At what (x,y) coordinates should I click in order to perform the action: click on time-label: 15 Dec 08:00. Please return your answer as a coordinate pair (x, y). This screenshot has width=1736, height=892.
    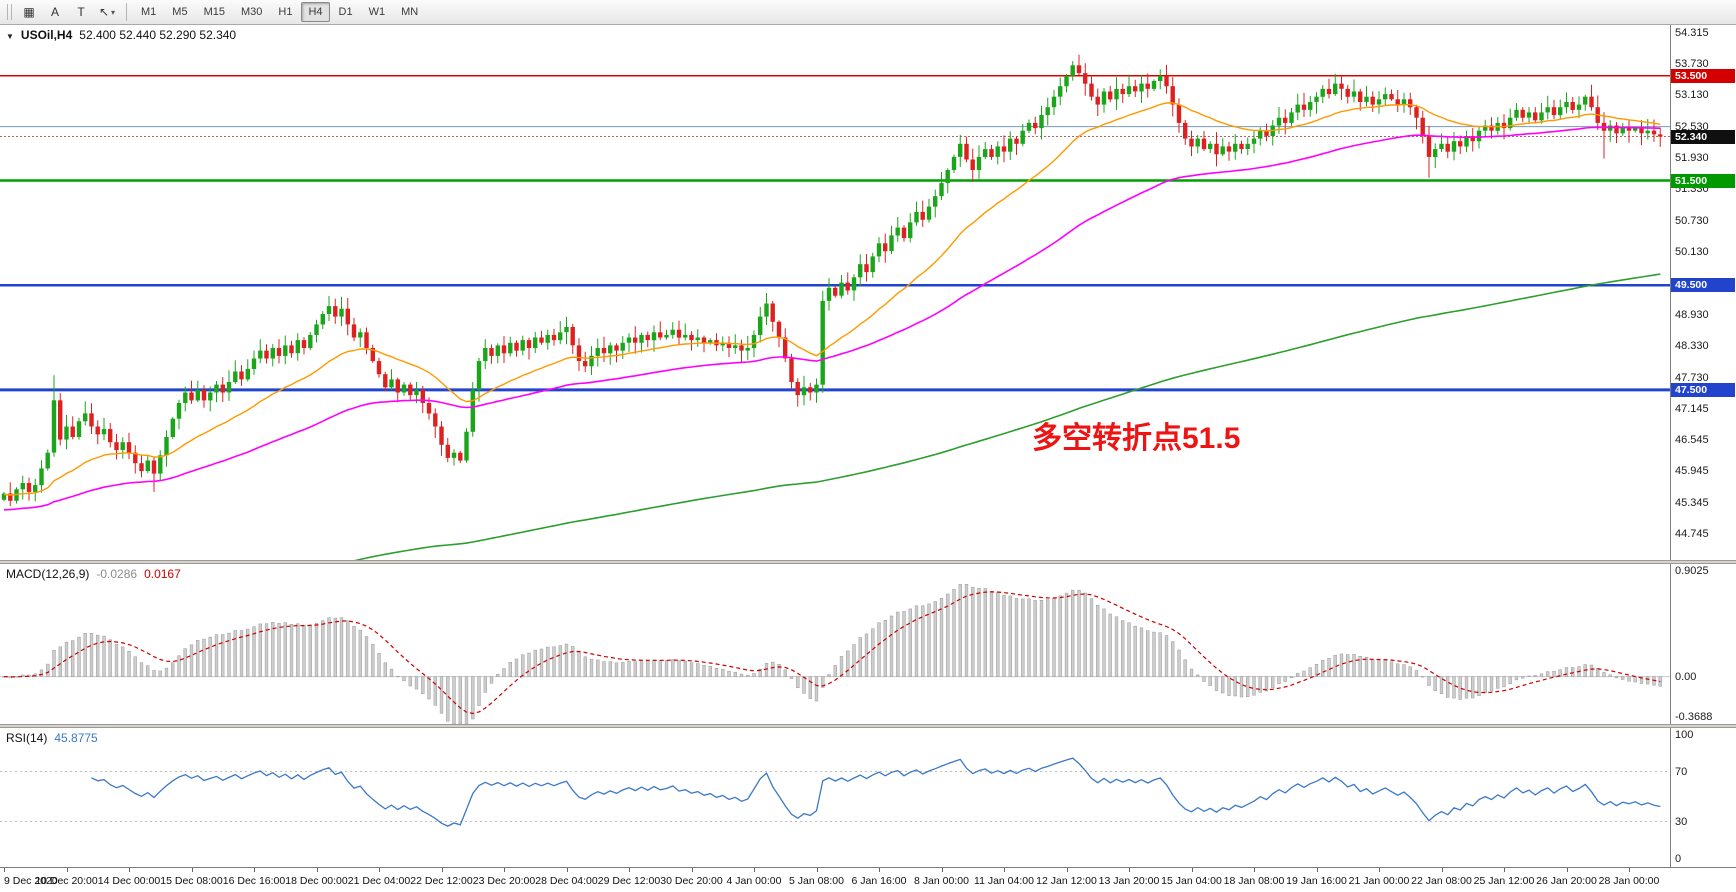
    Looking at the image, I should click on (191, 881).